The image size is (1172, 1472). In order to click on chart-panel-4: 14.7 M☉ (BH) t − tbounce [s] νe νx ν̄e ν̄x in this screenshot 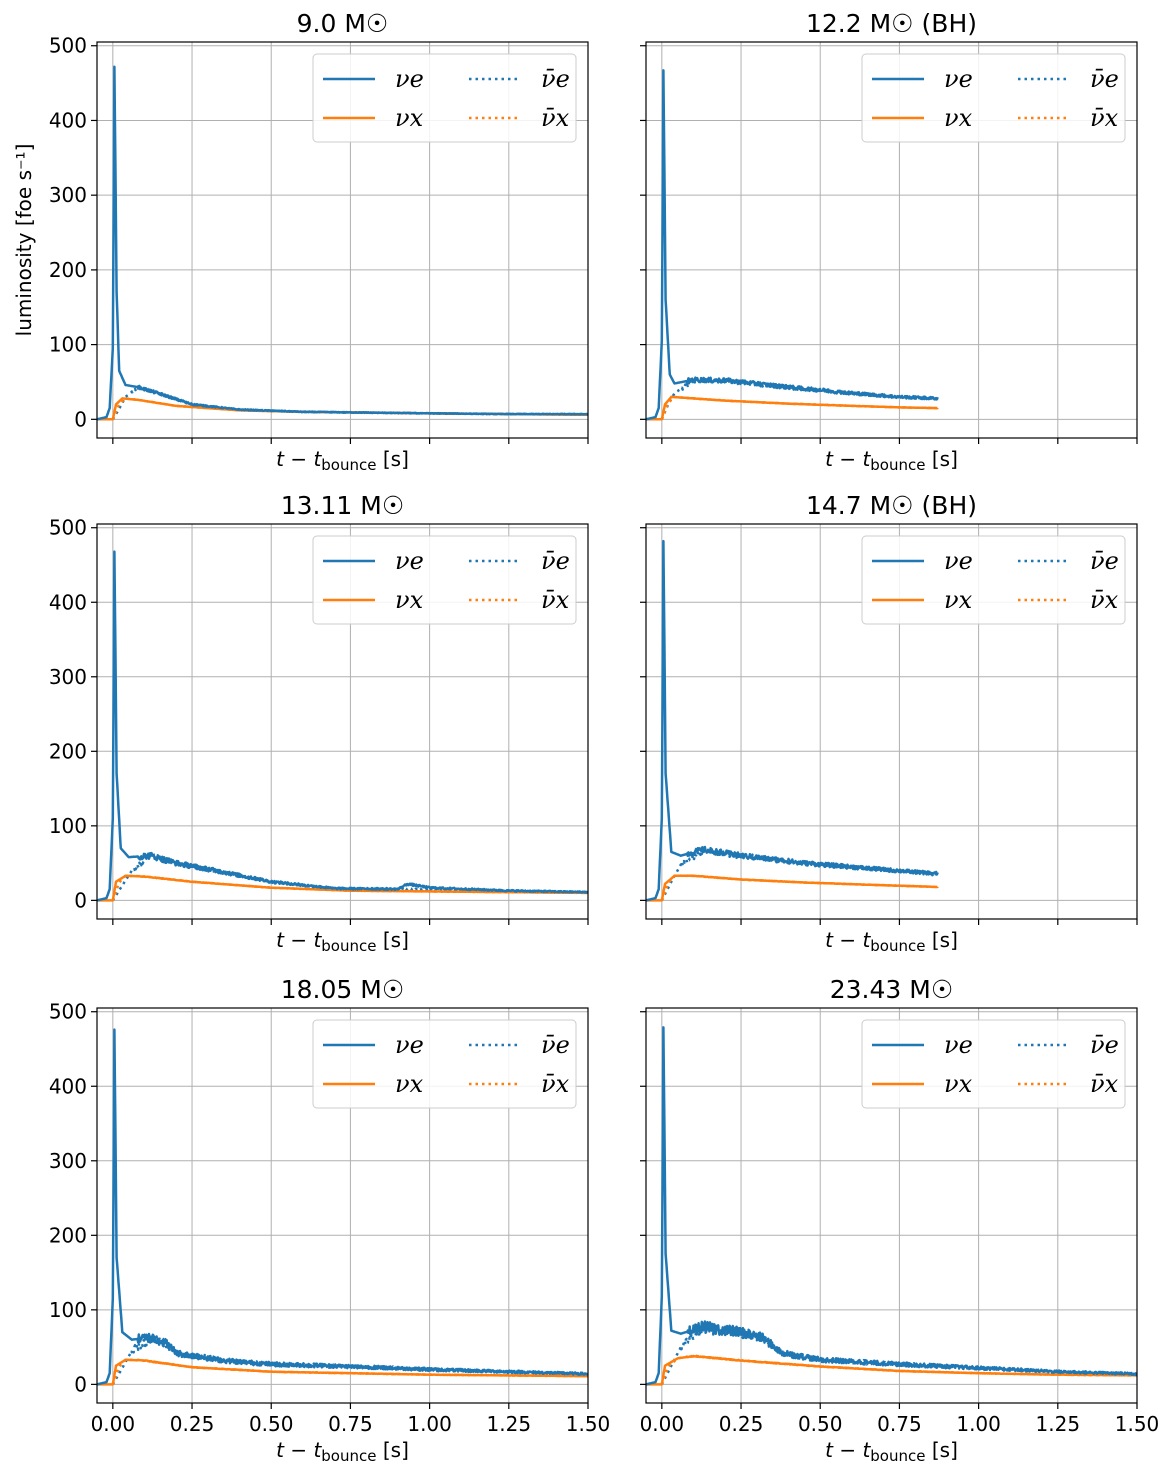, I will do `click(889, 723)`.